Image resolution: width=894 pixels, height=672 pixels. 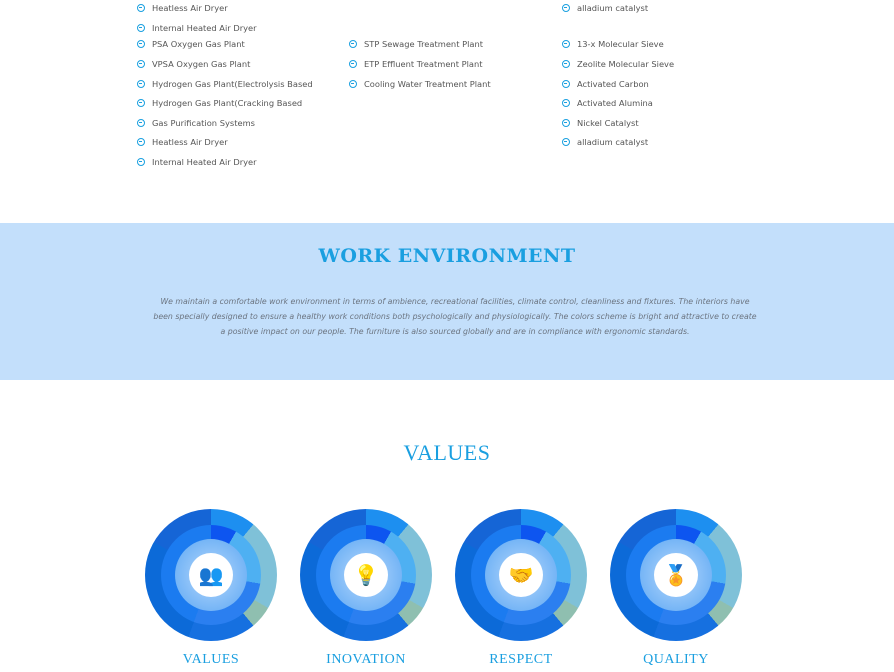 I want to click on value-circle: 🏅, so click(x=676, y=575).